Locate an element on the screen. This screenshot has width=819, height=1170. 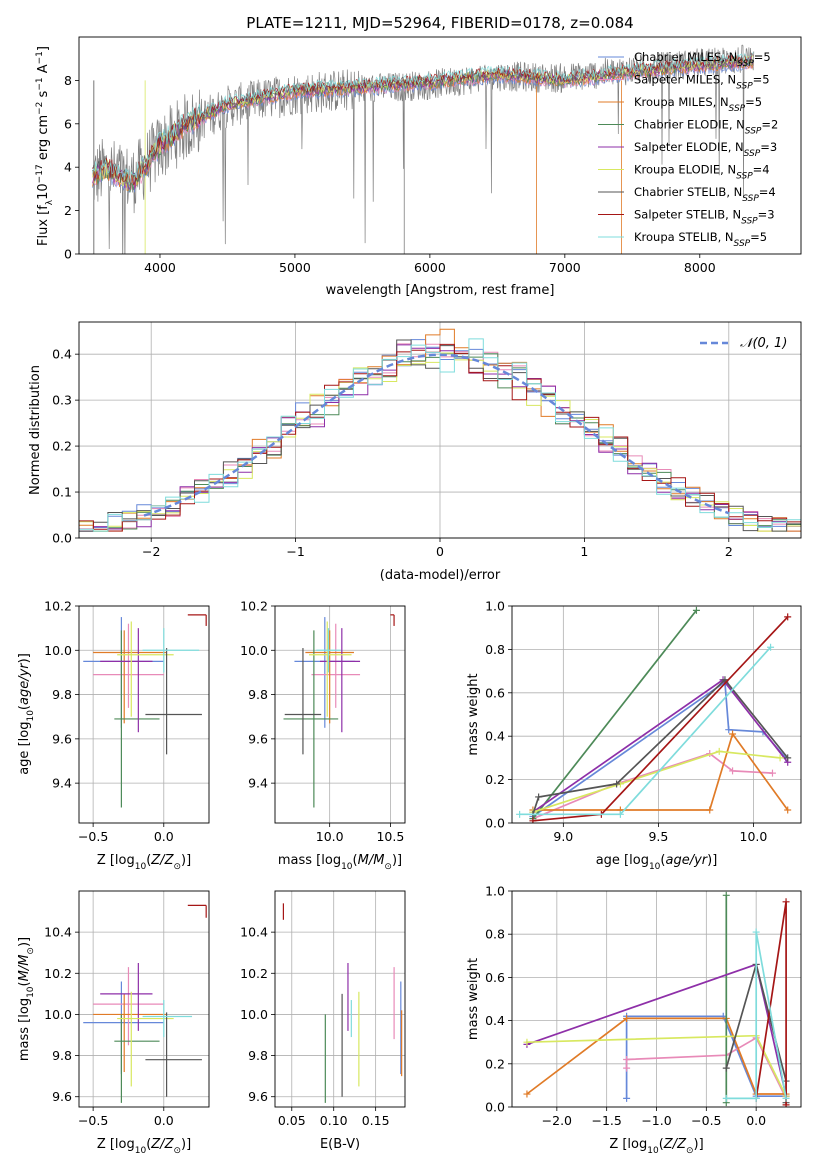
legend-label: Salpeter STELIB, NSSP=3 is located at coordinates (704, 217).